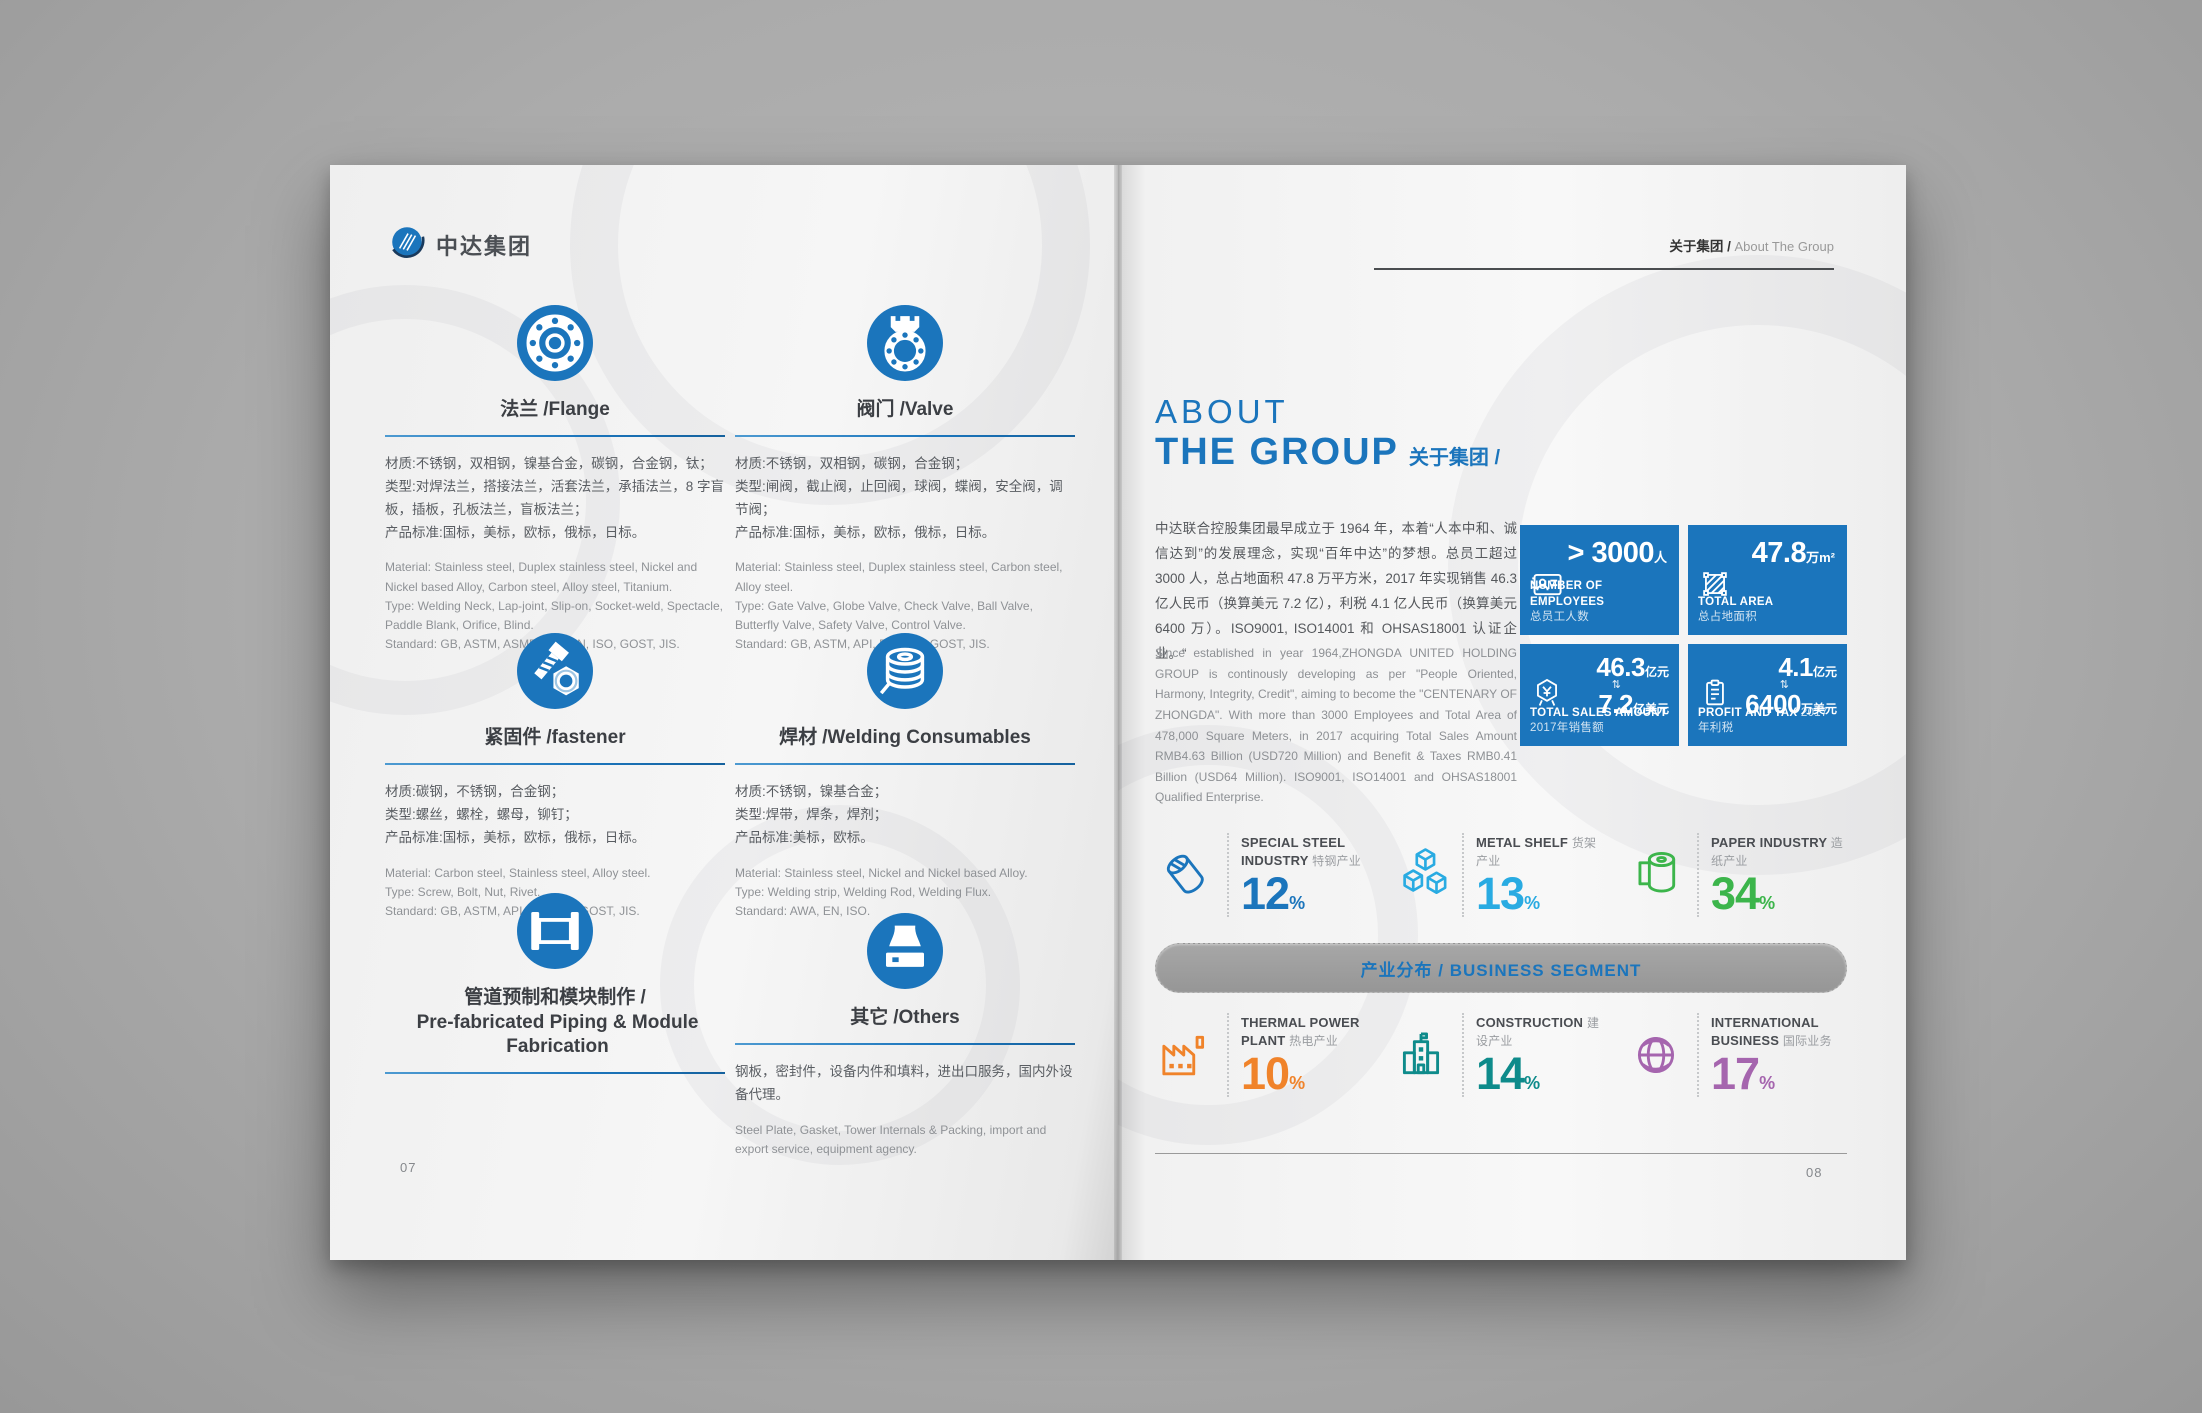 The height and width of the screenshot is (1413, 2202). I want to click on logo-globe-icon, so click(407, 244).